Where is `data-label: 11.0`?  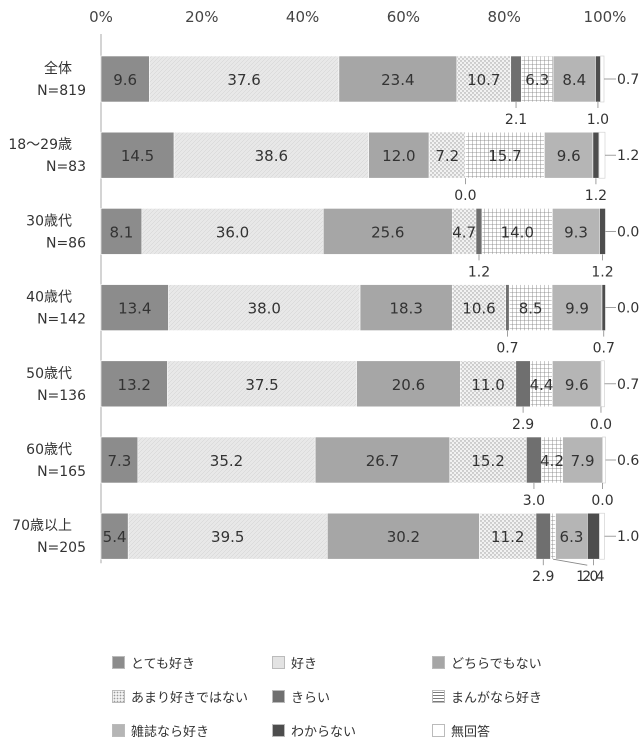 data-label: 11.0 is located at coordinates (487, 385).